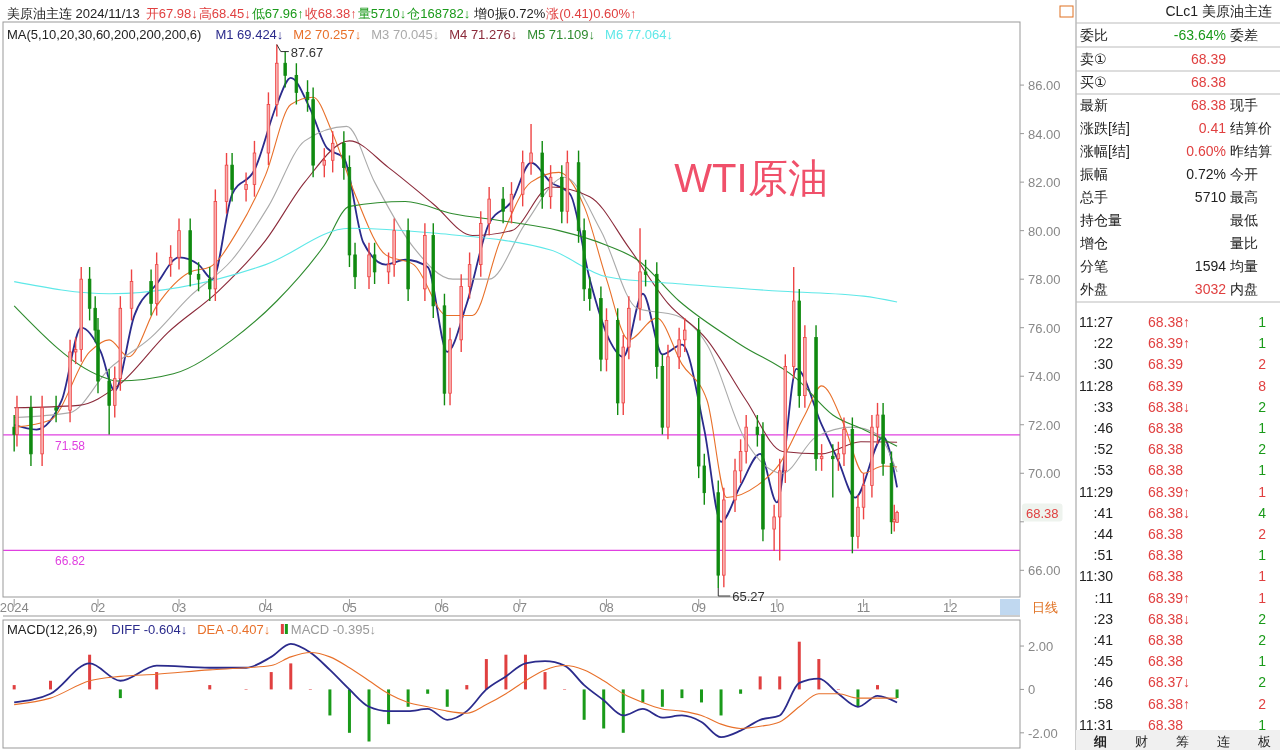  I want to click on y-tick-label: 86.00, so click(1044, 86).